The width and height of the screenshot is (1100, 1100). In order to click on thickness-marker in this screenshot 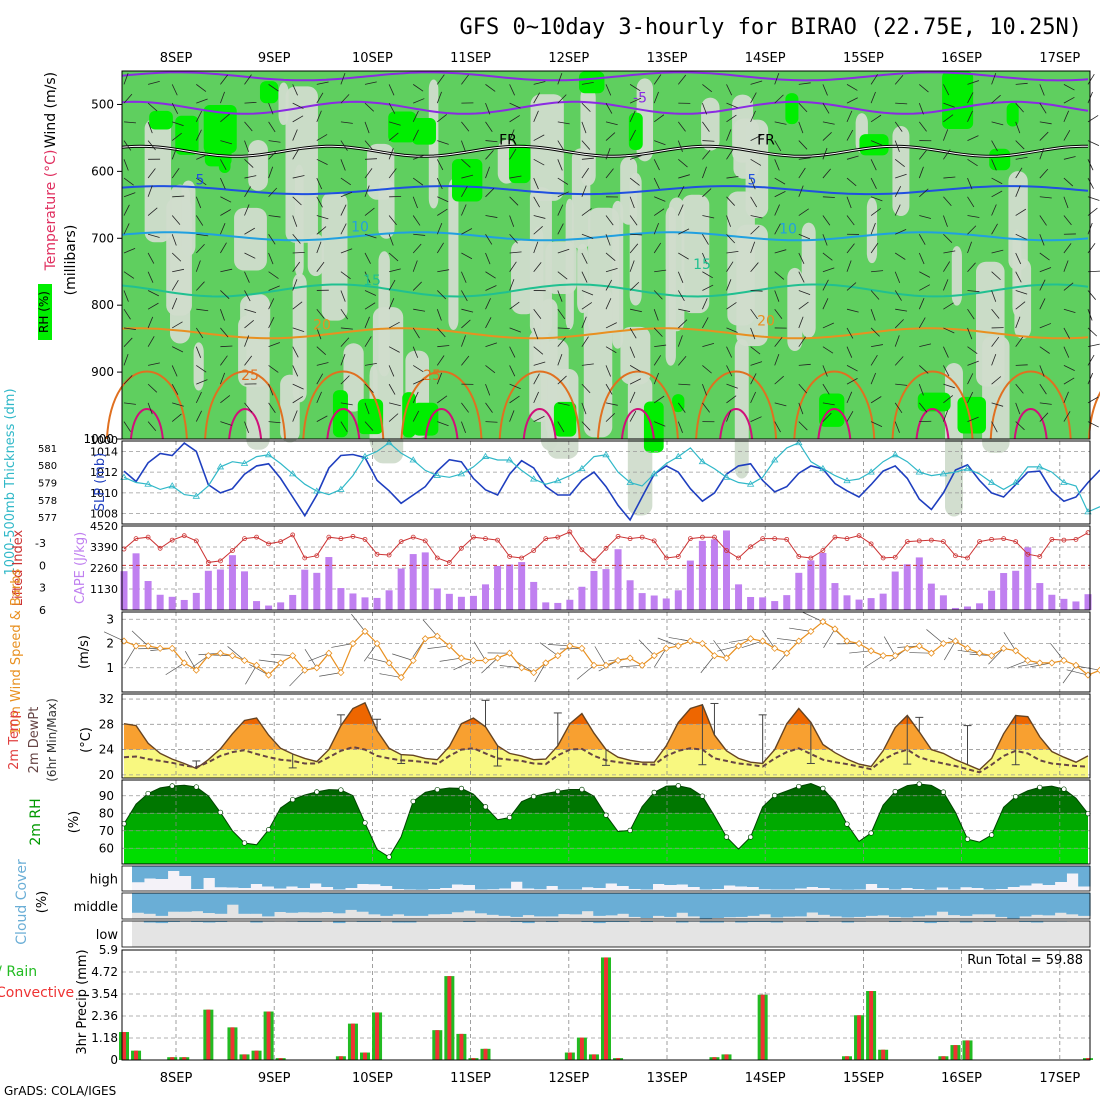, I will do `click(774, 459)`.